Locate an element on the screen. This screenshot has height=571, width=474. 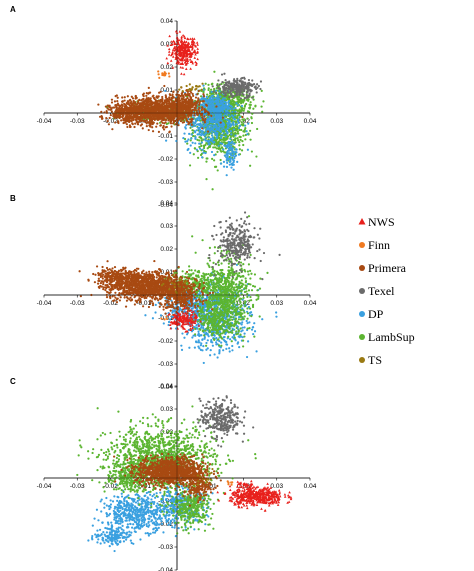
y-tick-label: 0.04 is located at coordinates (166, 203).